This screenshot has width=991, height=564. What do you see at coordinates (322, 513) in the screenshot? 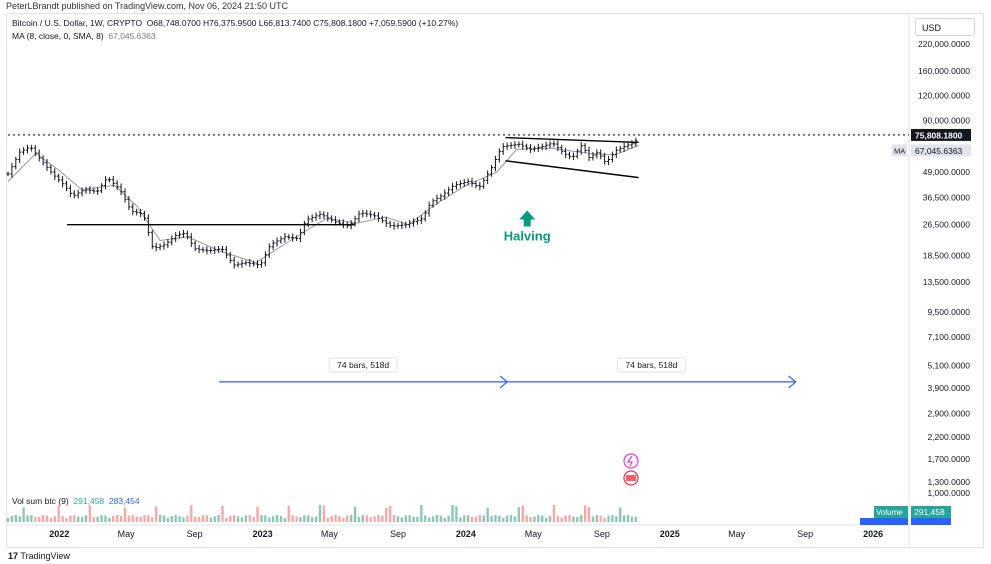
I see `volume-layer` at bounding box center [322, 513].